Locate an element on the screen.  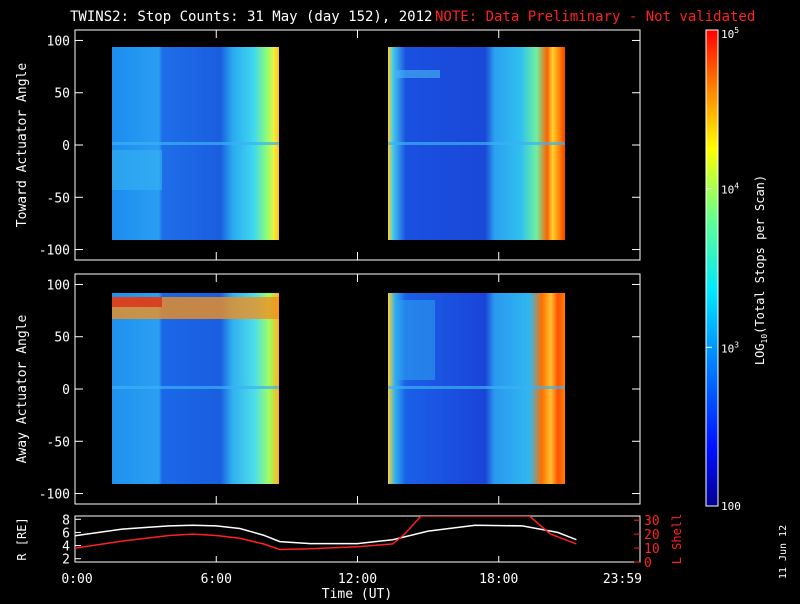
y-tick-label: 6 is located at coordinates (66, 533).